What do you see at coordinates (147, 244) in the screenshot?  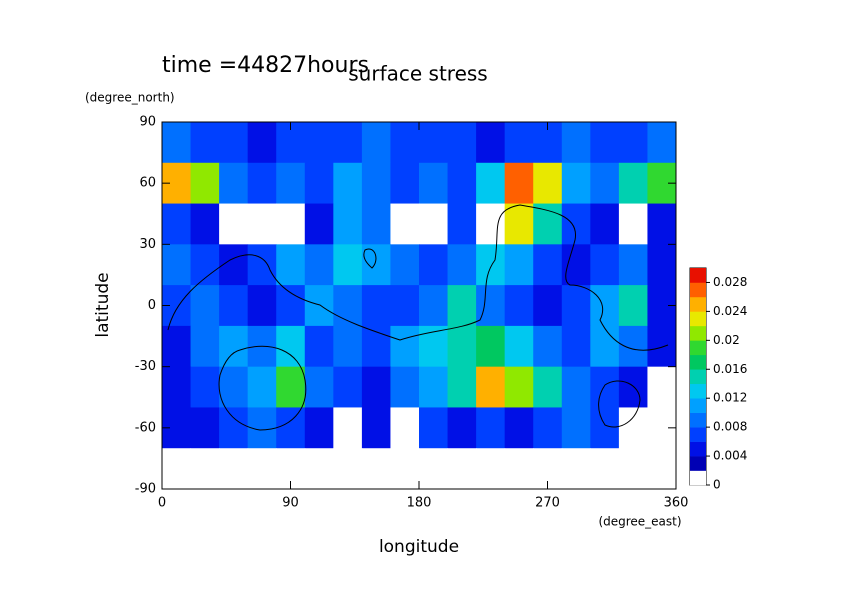 I see `y-tick-label: 30` at bounding box center [147, 244].